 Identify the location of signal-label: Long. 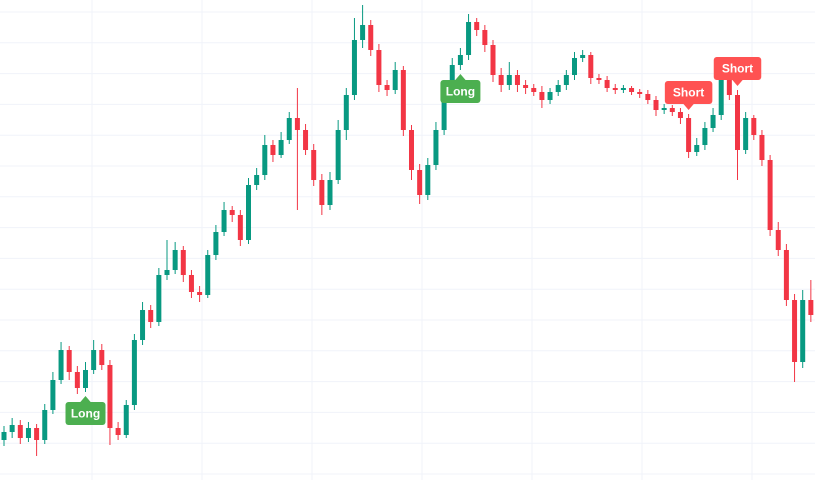
(460, 92).